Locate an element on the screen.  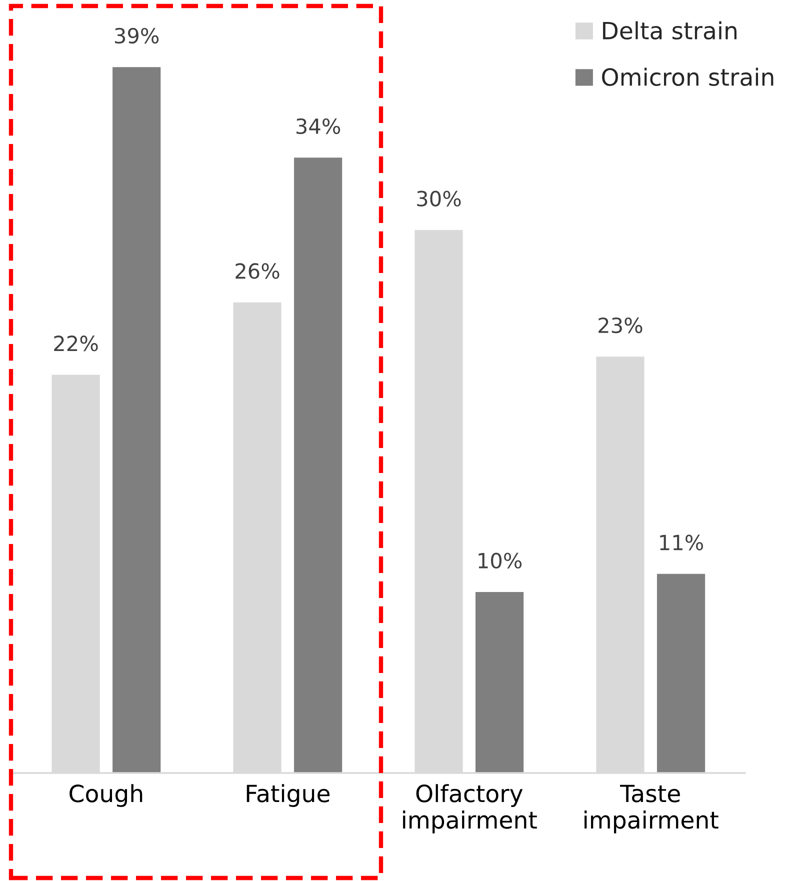
data-label: 30% is located at coordinates (439, 198).